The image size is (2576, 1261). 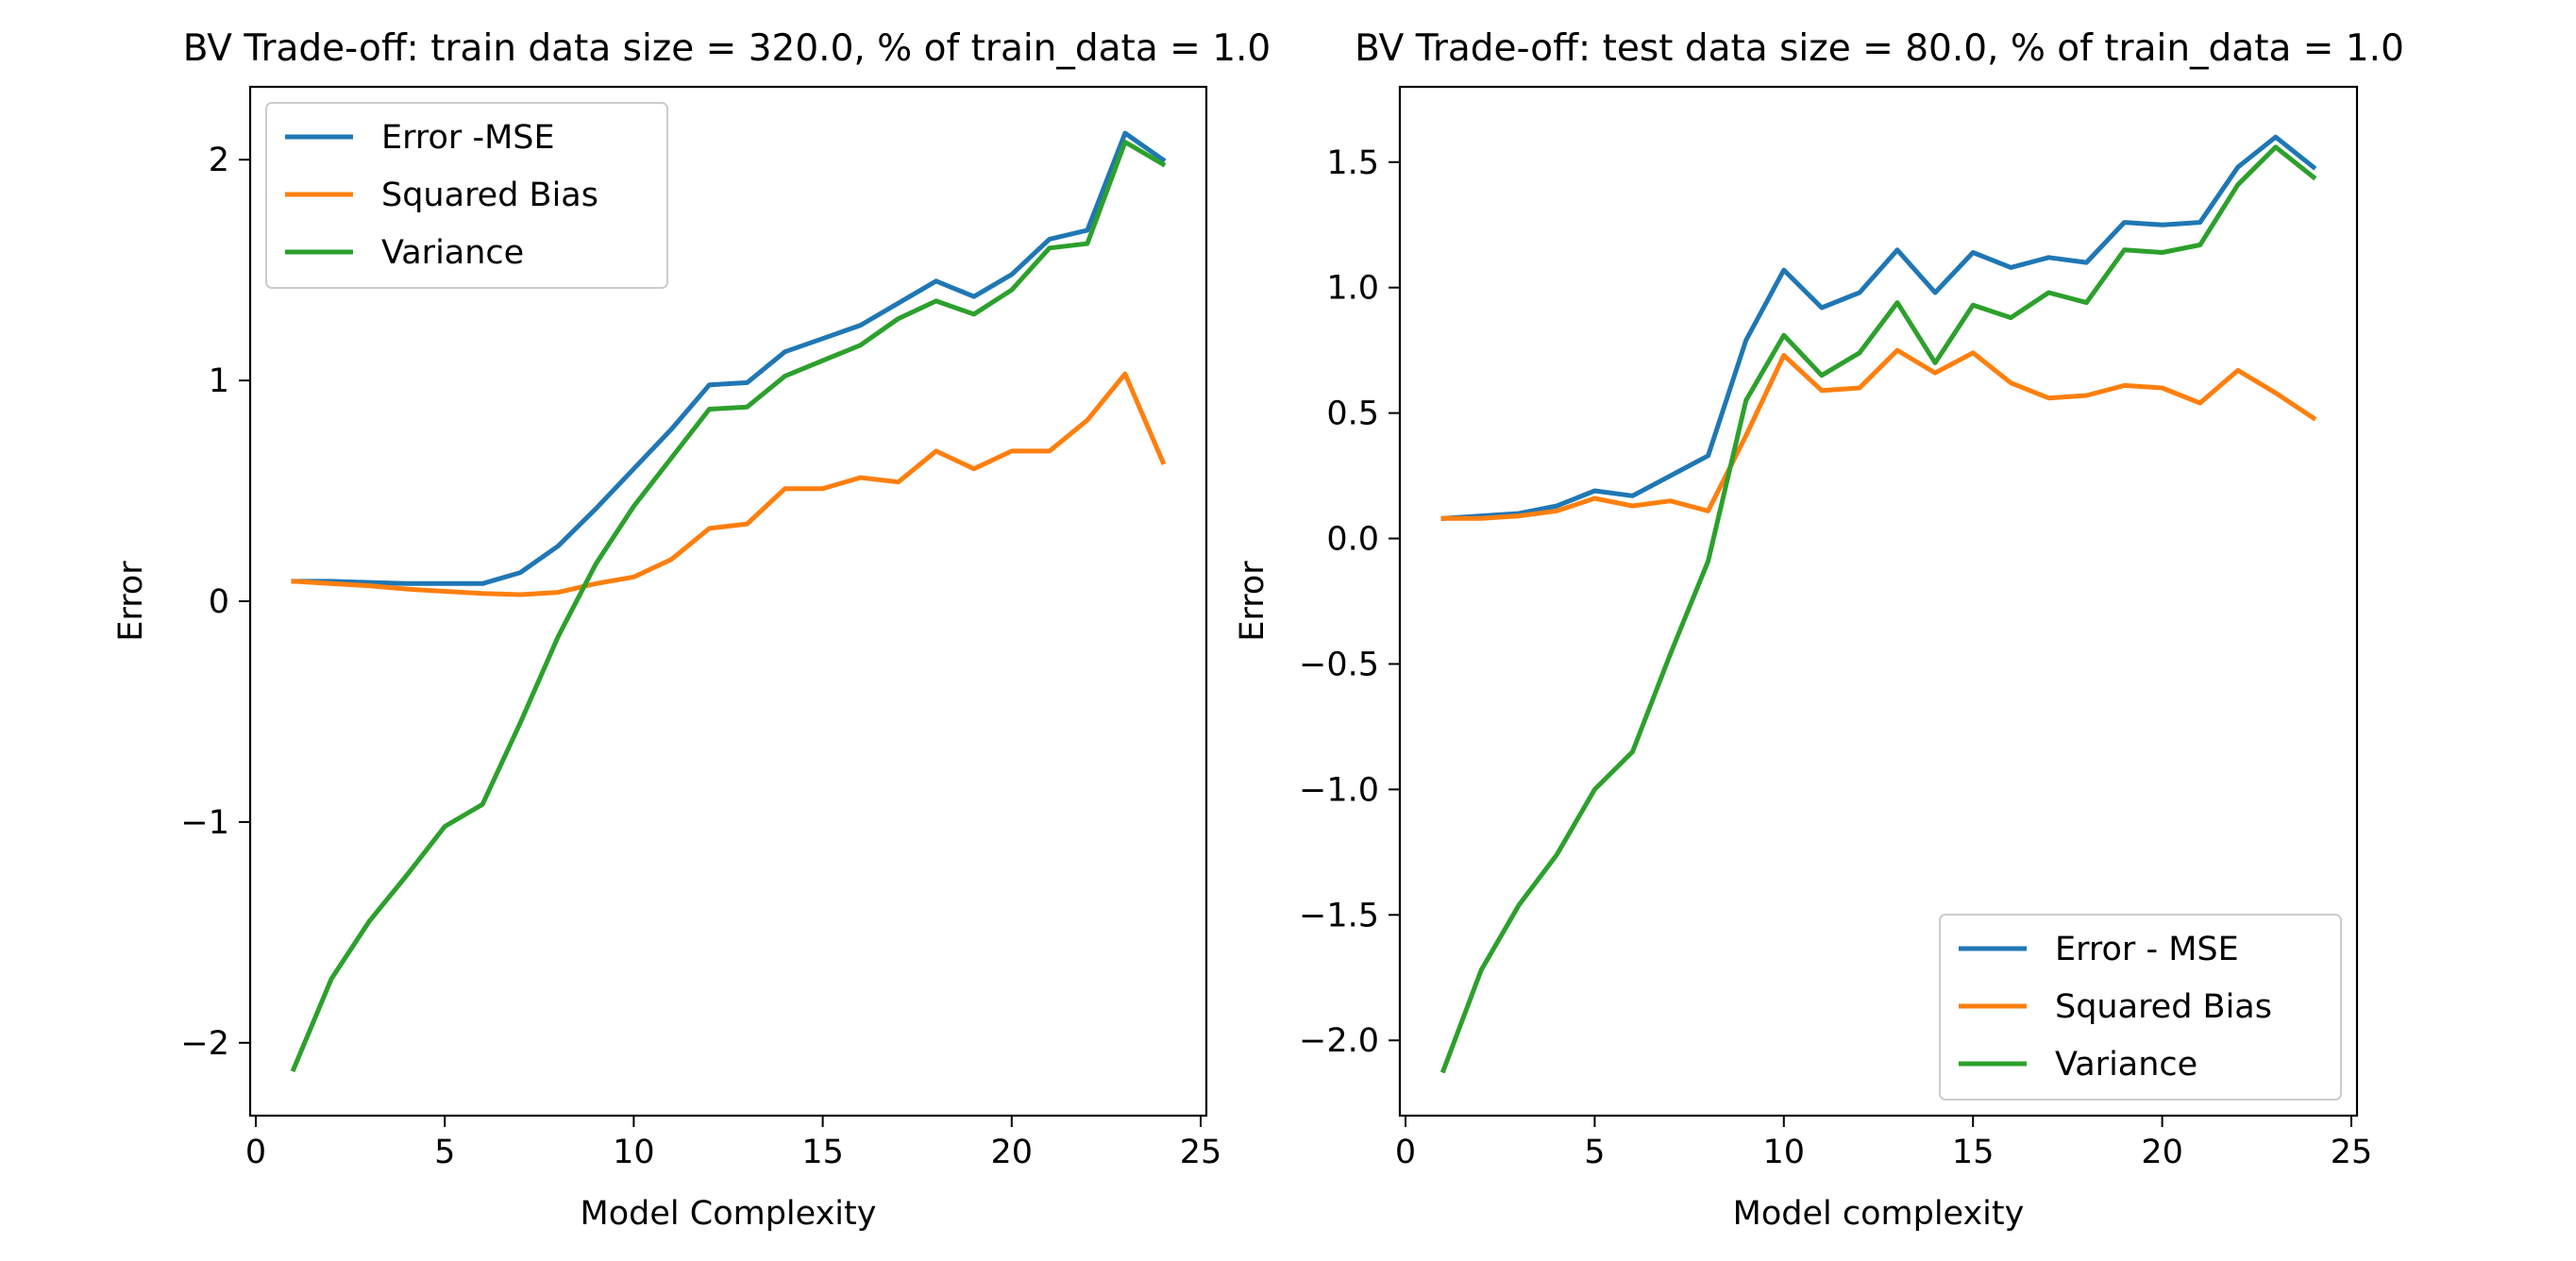 I want to click on legend-label: Error -MSE, so click(x=468, y=138).